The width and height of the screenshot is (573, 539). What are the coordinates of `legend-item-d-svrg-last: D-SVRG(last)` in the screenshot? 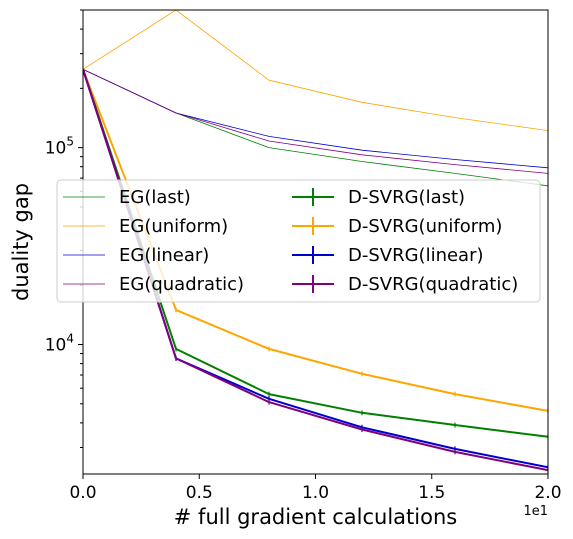 It's located at (378, 197).